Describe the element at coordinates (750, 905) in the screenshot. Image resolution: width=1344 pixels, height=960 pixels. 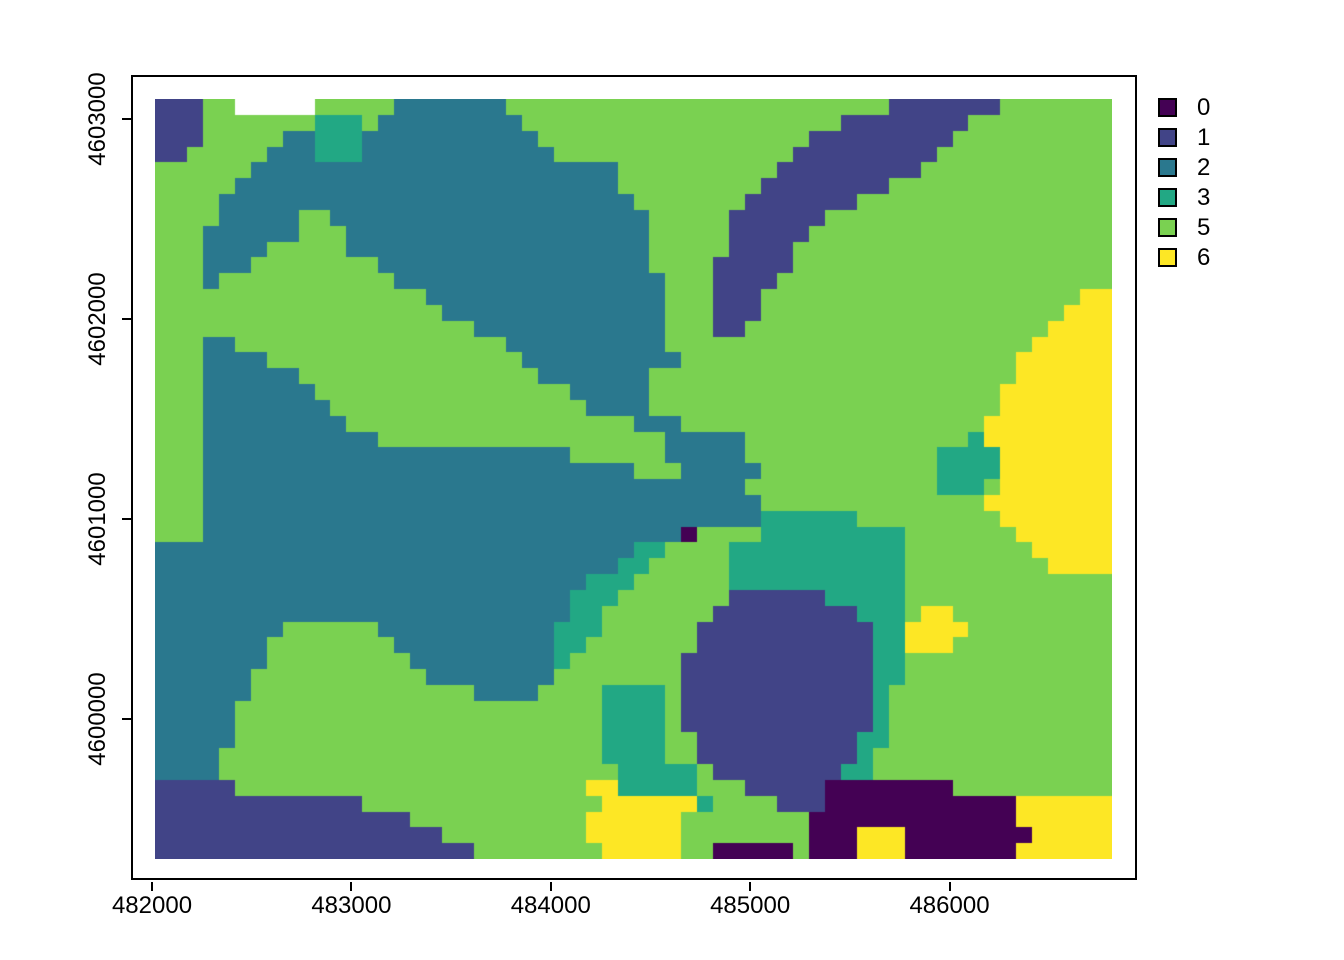
I see `x-tick-label: 485000` at that location.